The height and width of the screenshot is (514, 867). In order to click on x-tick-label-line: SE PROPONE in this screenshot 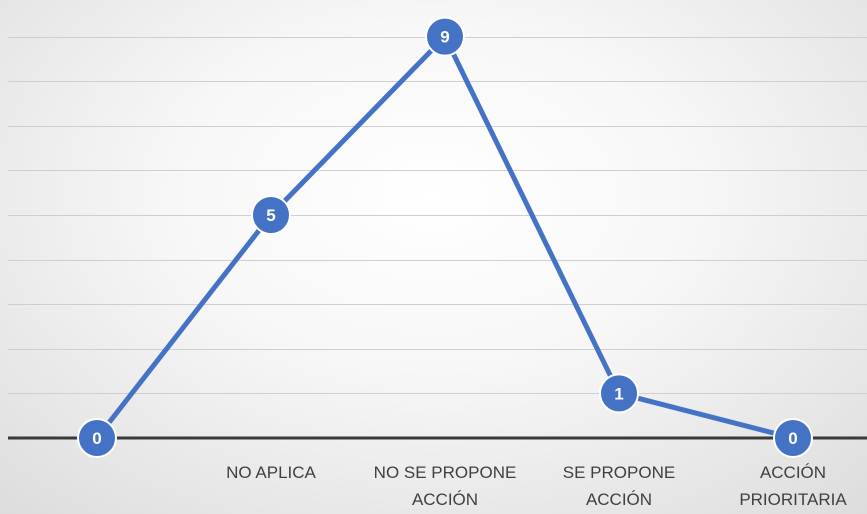, I will do `click(619, 472)`.